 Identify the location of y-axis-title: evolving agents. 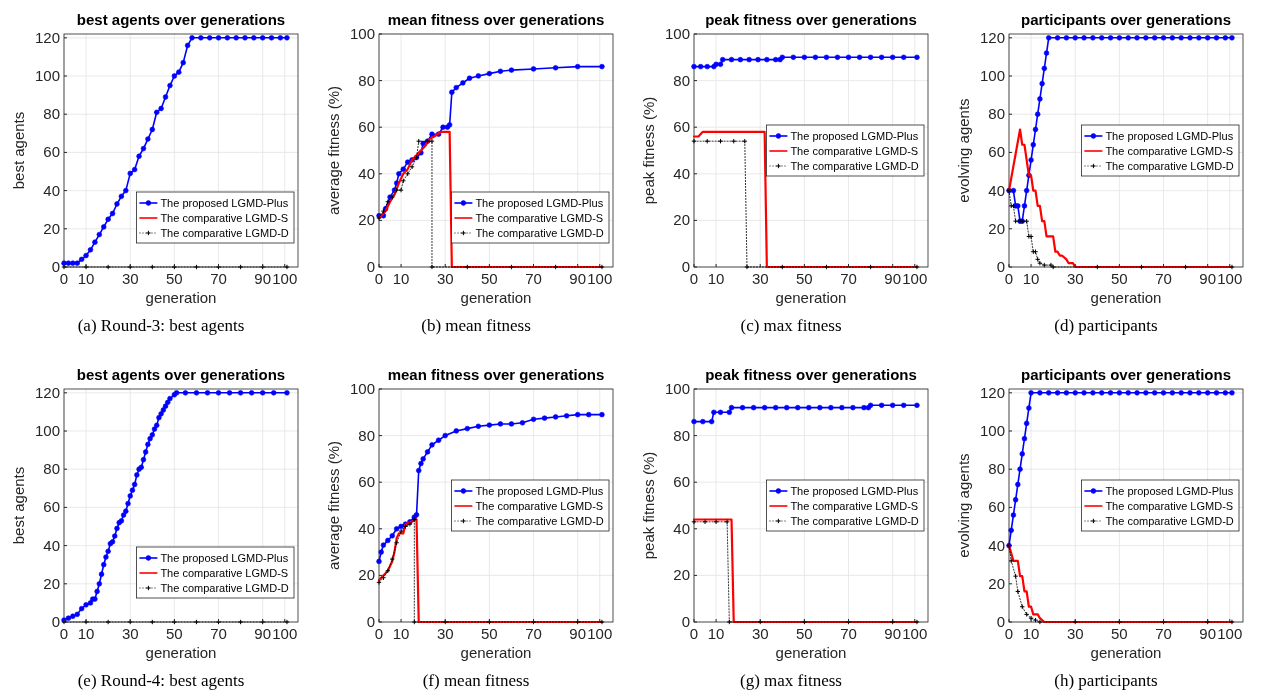
(963, 505).